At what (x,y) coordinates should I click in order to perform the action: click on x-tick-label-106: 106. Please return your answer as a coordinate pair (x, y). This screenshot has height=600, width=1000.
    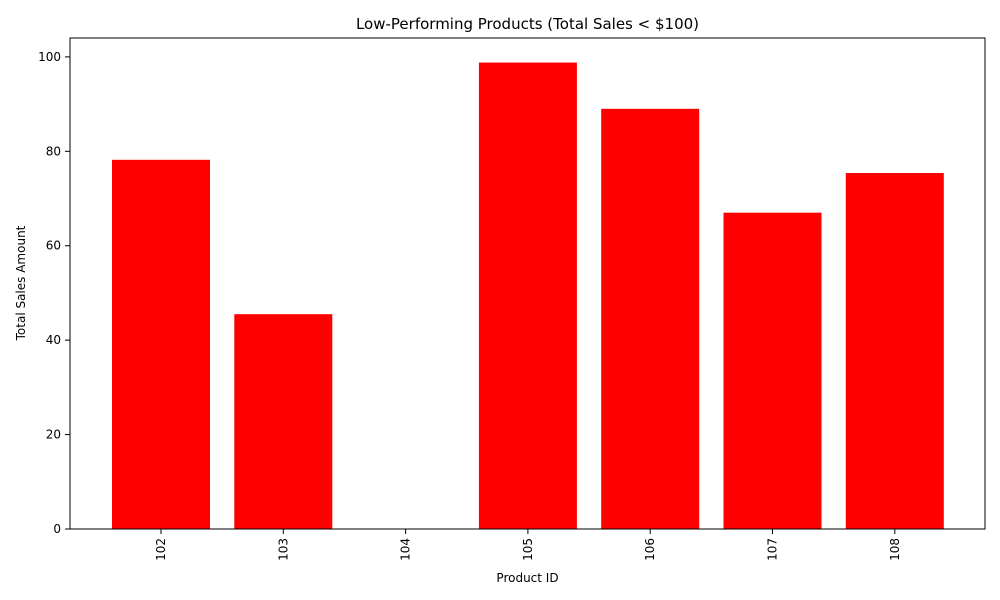
    Looking at the image, I should click on (650, 549).